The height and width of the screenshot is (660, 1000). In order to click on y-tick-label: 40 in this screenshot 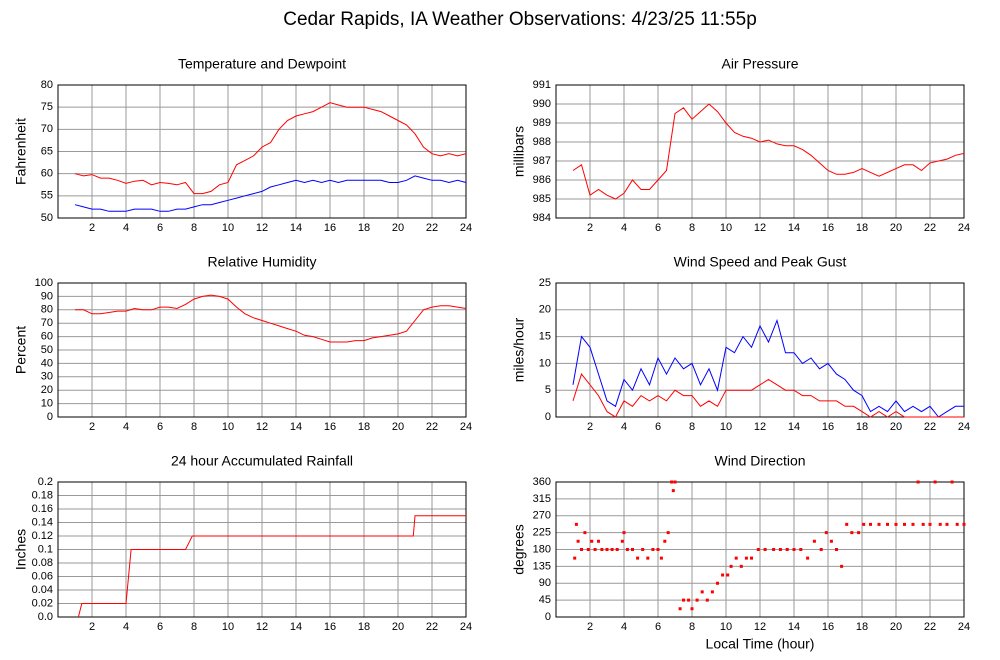, I will do `click(47, 363)`.